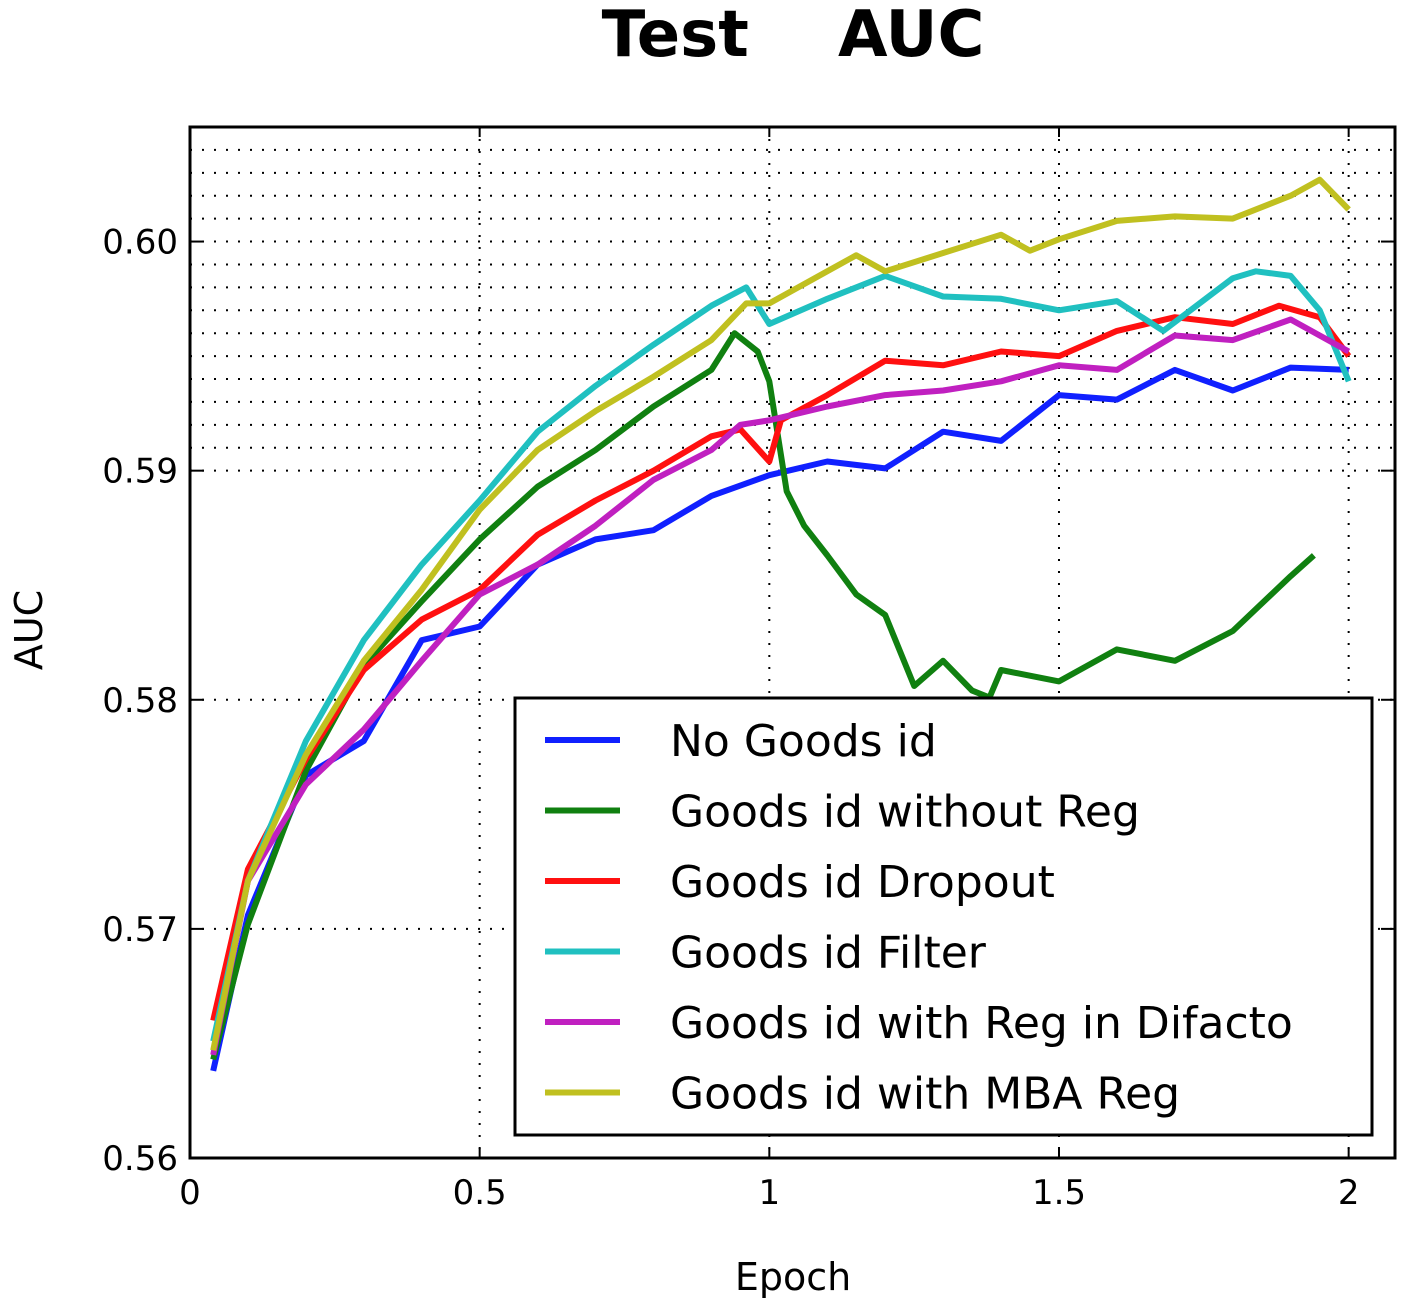 Image resolution: width=1406 pixels, height=1304 pixels. Describe the element at coordinates (480, 1193) in the screenshot. I see `x-tick-label: 0.5` at that location.